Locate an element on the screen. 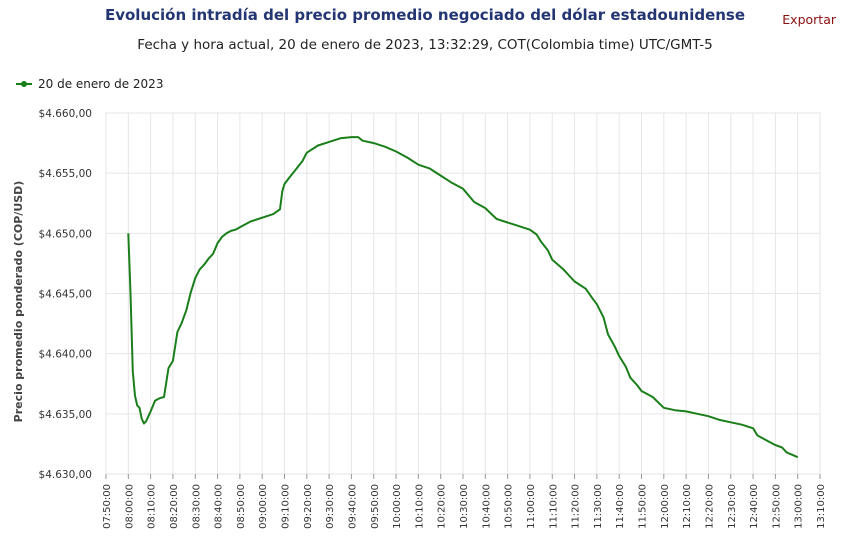 The height and width of the screenshot is (542, 850). x-tick-label: 11:10:00 is located at coordinates (553, 506).